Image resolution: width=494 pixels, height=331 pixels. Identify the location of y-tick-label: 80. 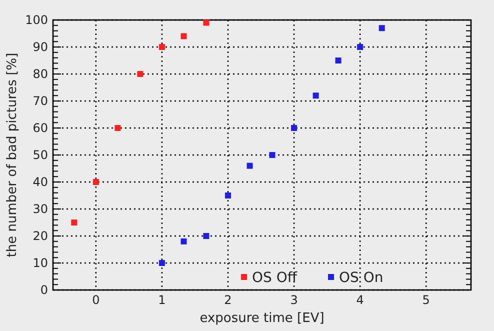
(40, 74).